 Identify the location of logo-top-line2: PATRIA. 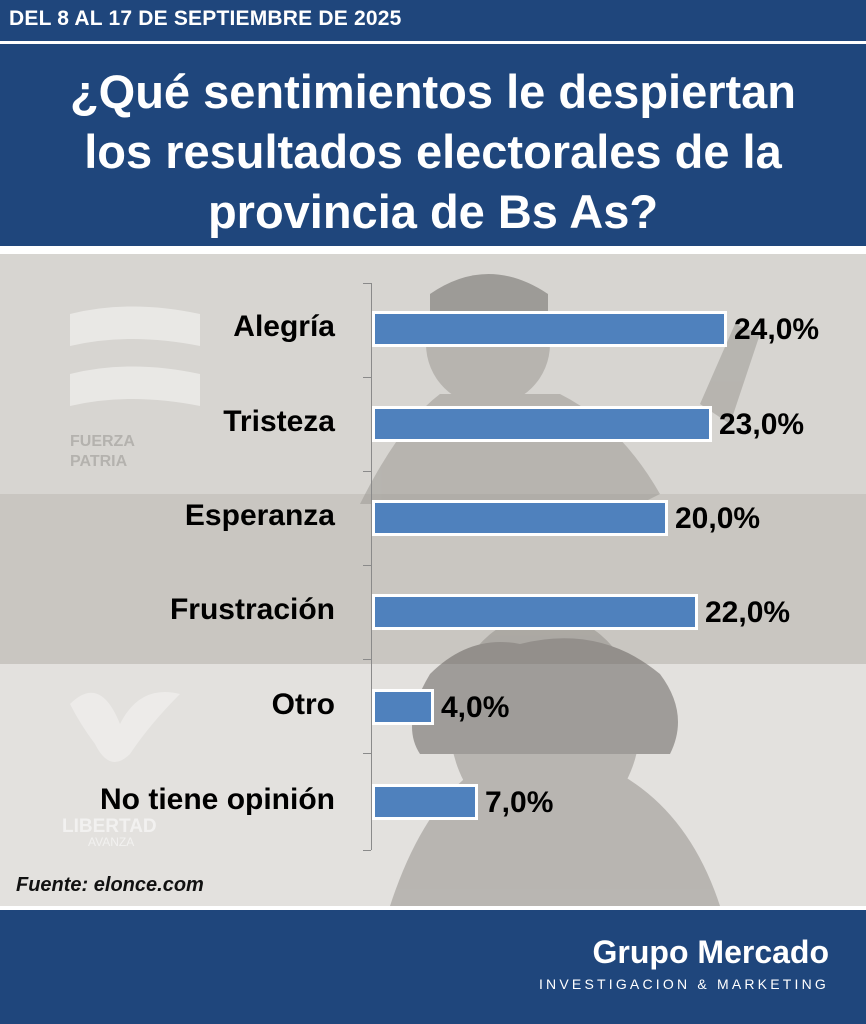
(99, 461).